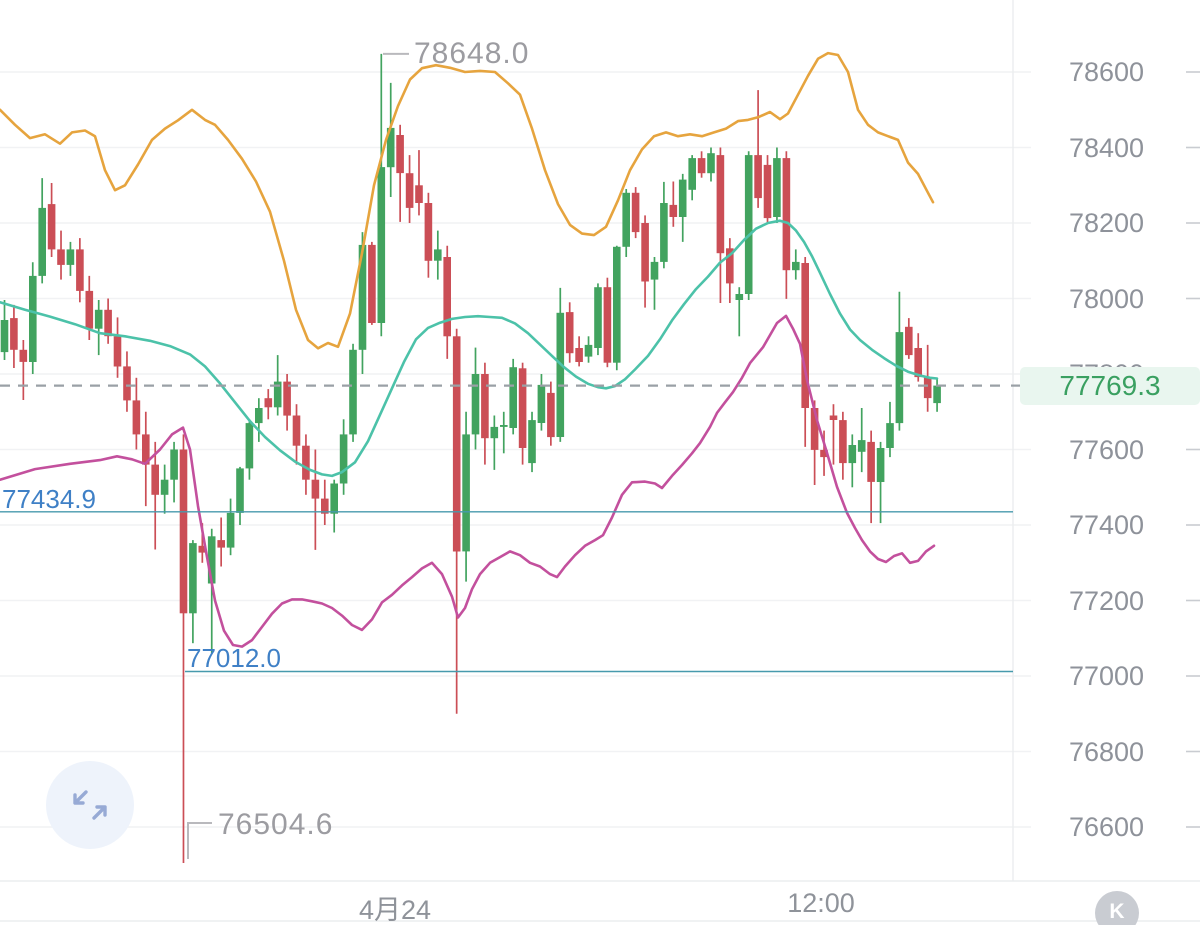 The image size is (1200, 925). What do you see at coordinates (821, 903) in the screenshot?
I see `time-axis-label-time: 12:00` at bounding box center [821, 903].